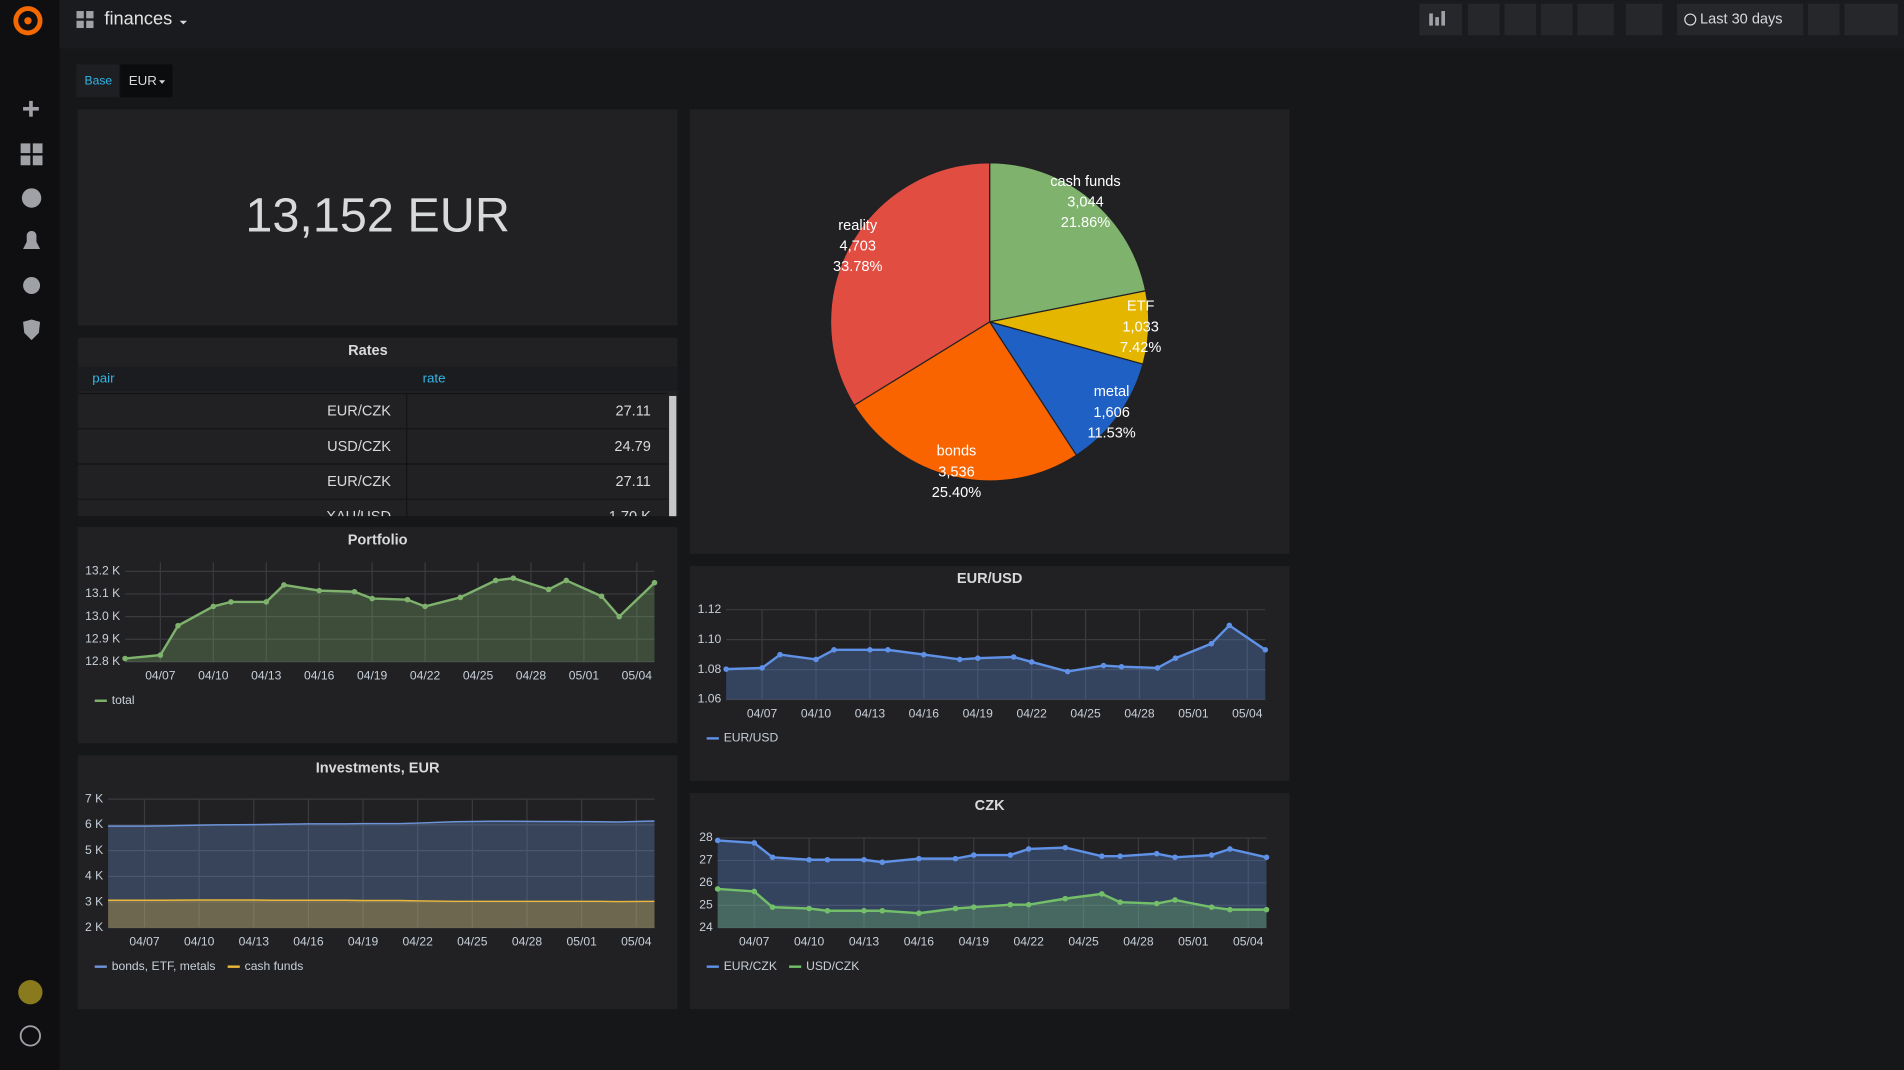 The width and height of the screenshot is (1904, 1070). I want to click on panel, so click(377, 635).